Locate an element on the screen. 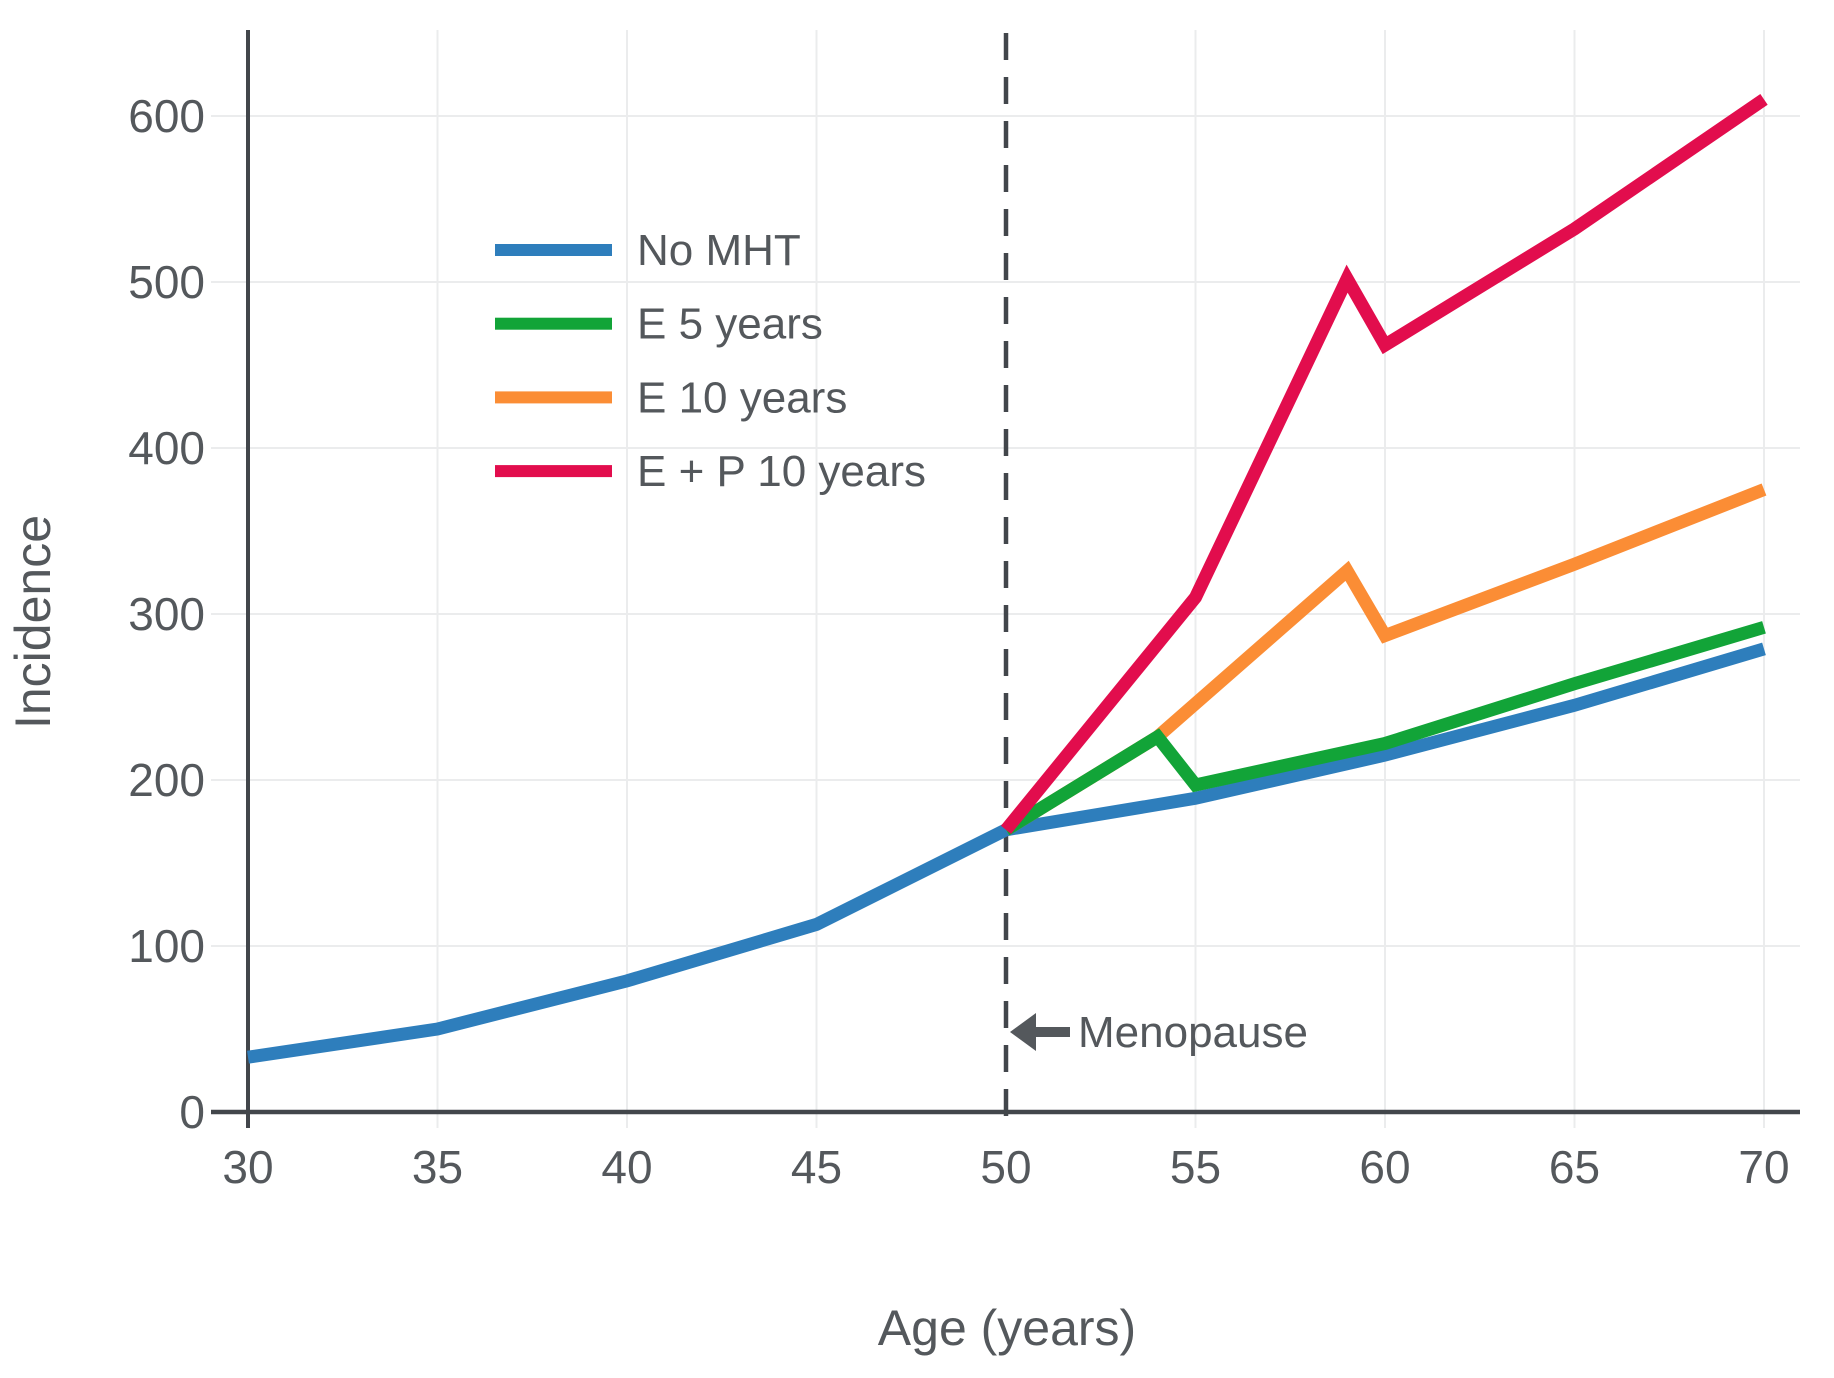 This screenshot has height=1378, width=1834. y-tick-label-400: 400 is located at coordinates (166, 448).